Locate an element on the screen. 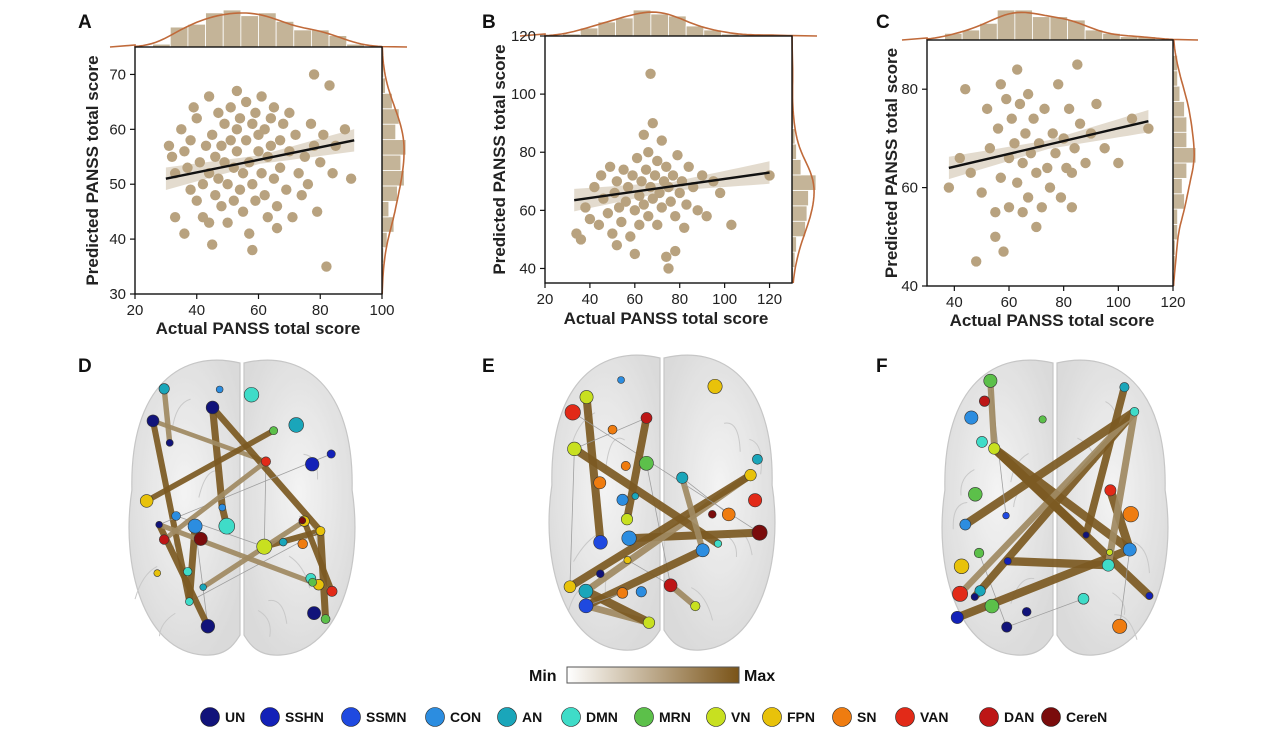 Image resolution: width=1280 pixels, height=730 pixels. y-density-curve is located at coordinates (1184, 163).